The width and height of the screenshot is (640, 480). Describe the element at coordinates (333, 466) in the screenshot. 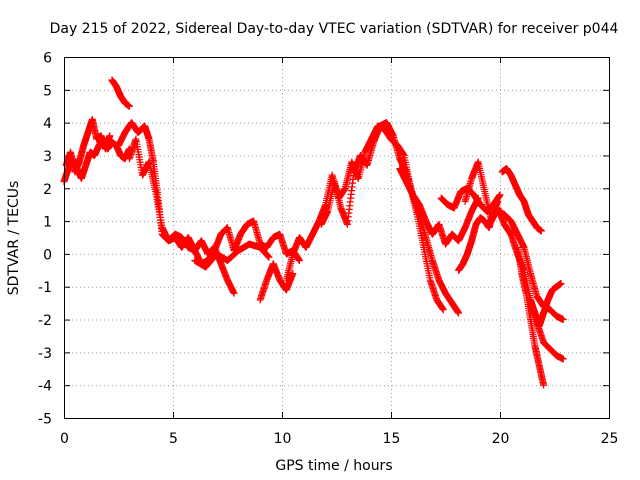

I see `x-axis-label: GPS time / hours` at that location.